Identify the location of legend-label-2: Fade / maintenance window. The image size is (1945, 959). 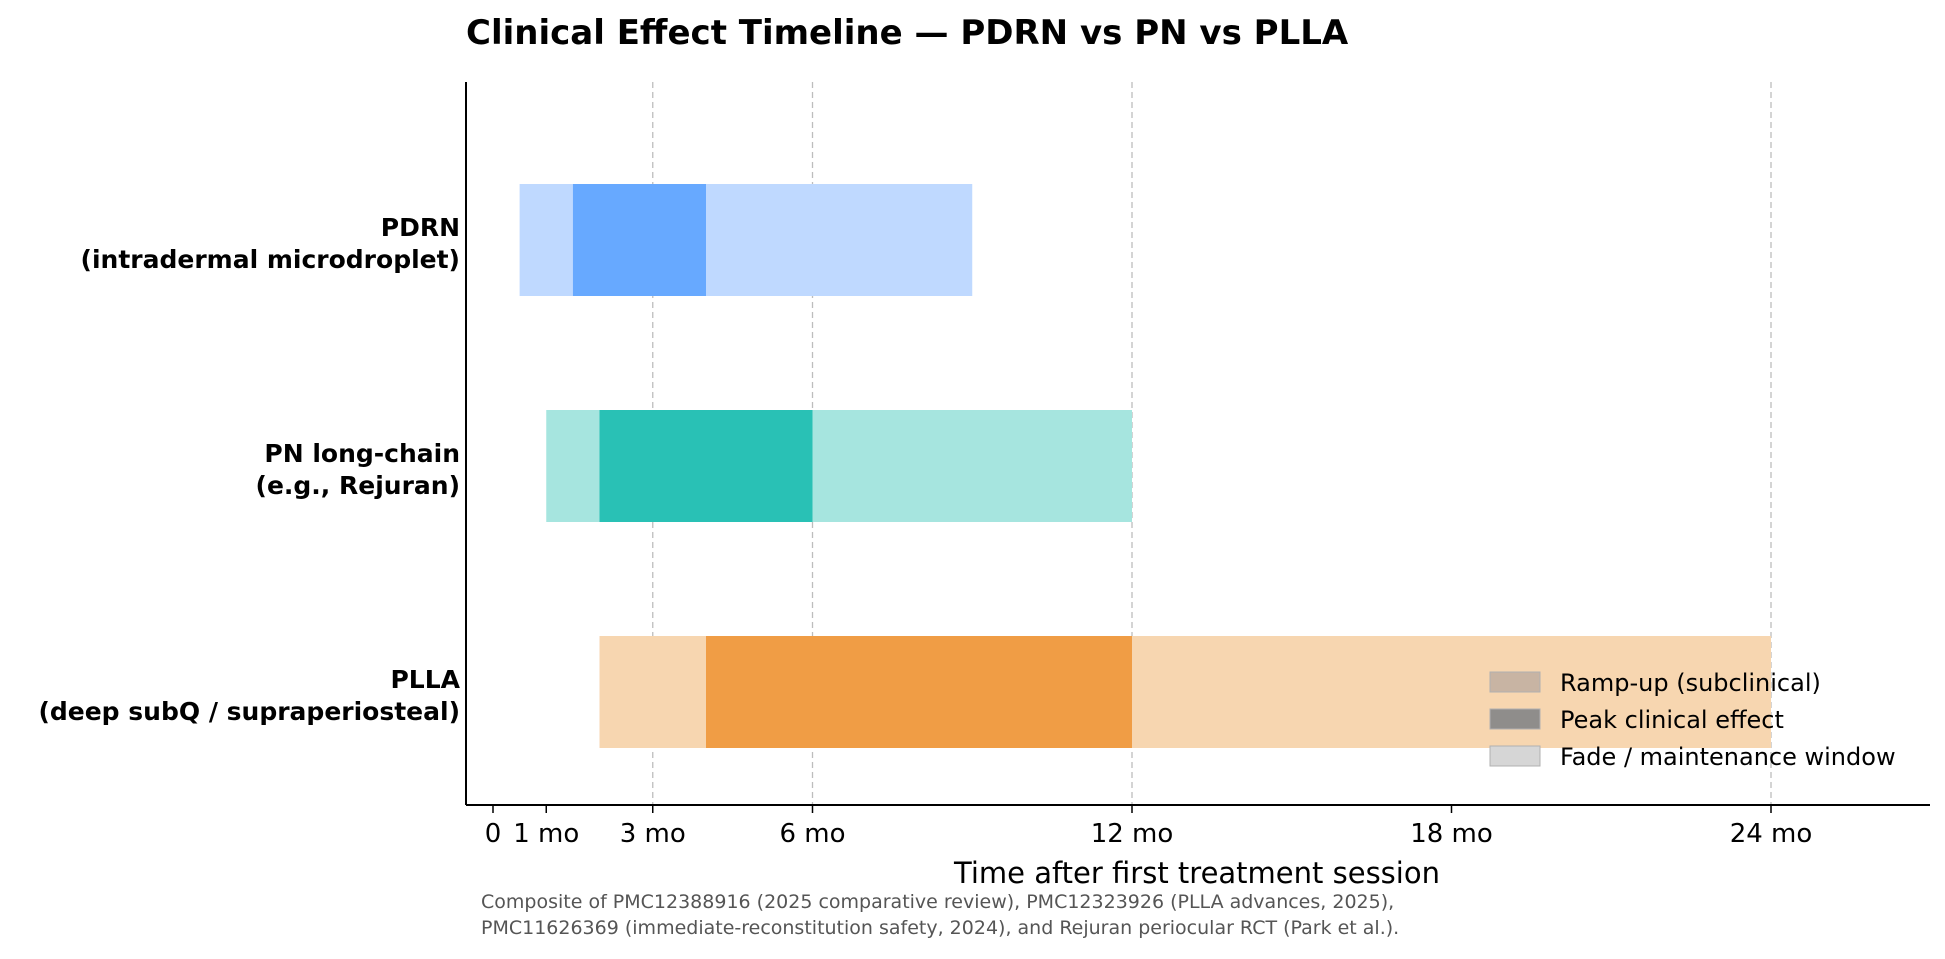
(1728, 757).